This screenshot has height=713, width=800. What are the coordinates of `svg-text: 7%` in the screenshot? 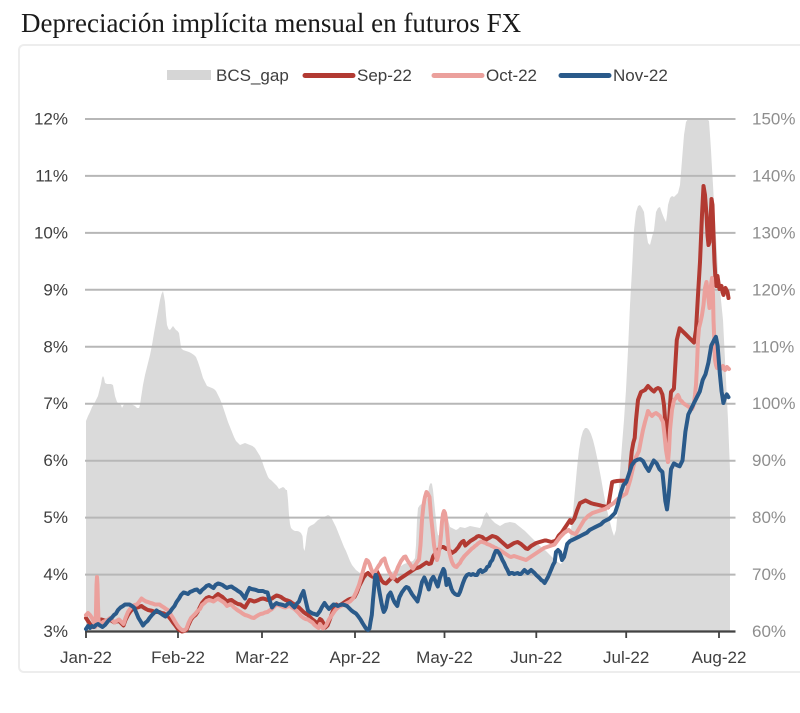 It's located at (55, 403).